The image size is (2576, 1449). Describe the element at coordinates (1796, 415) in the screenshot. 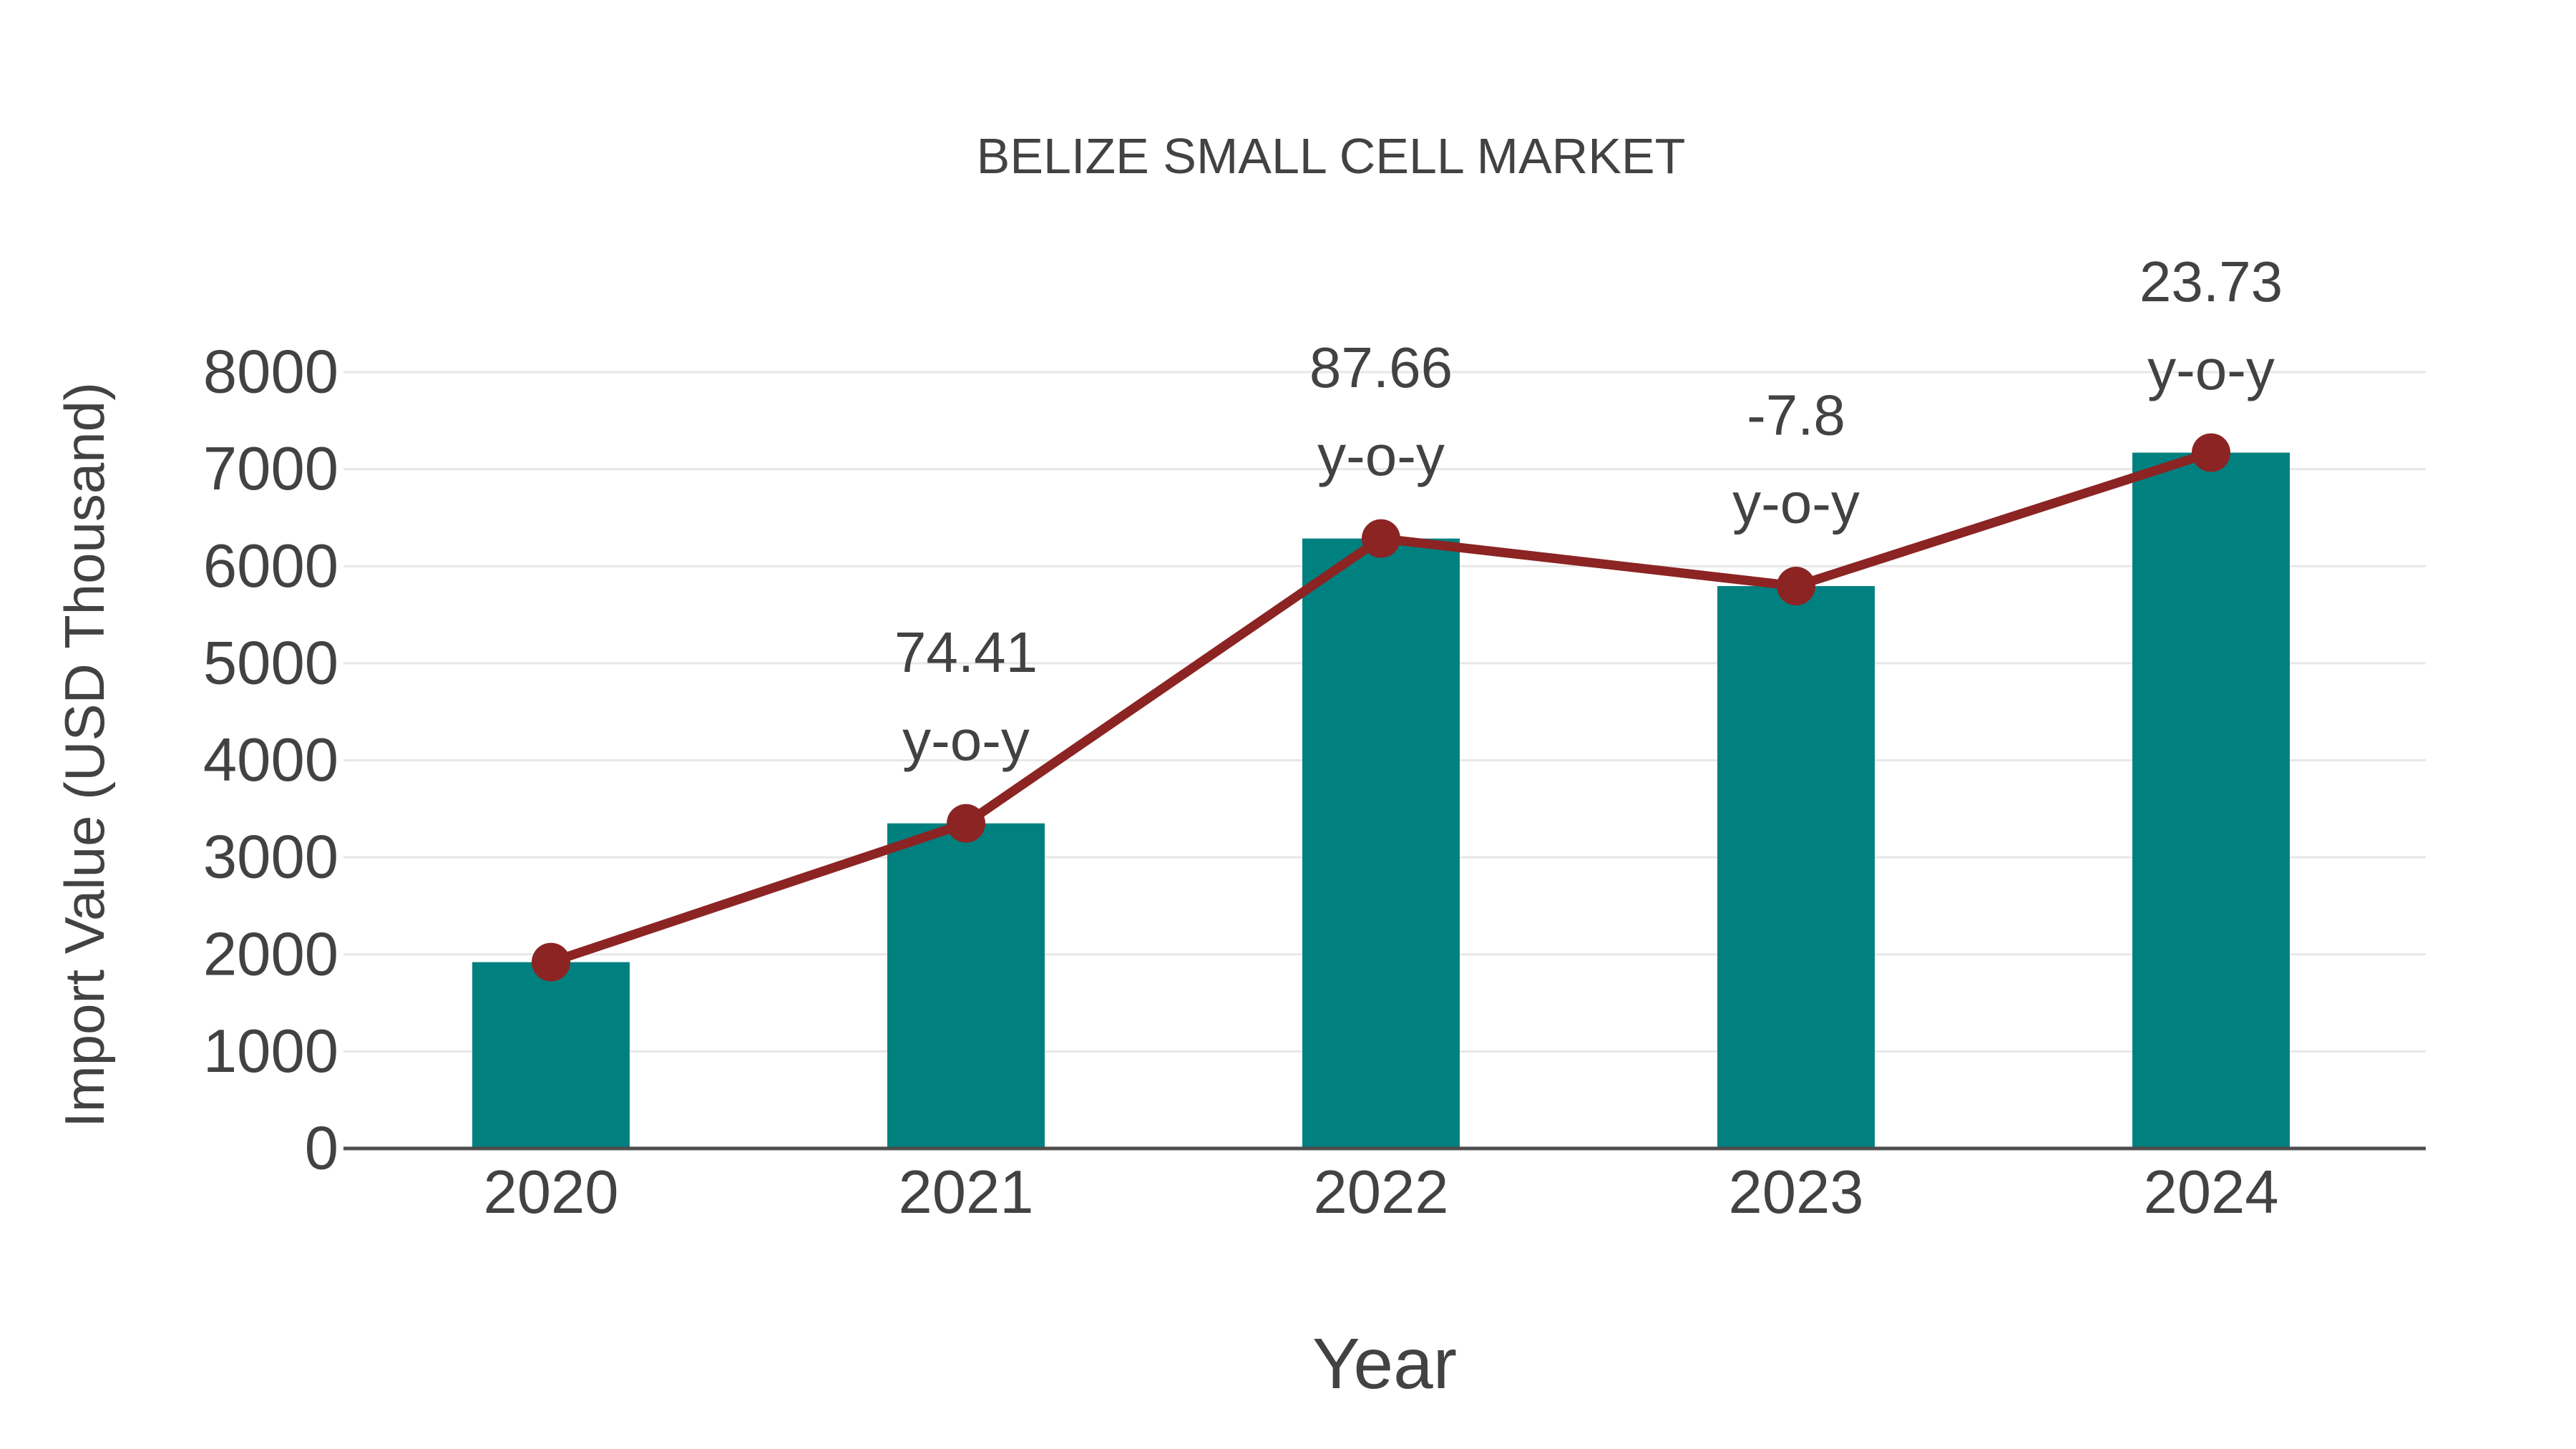

I see `annotation-2023-line1: -7.8` at that location.